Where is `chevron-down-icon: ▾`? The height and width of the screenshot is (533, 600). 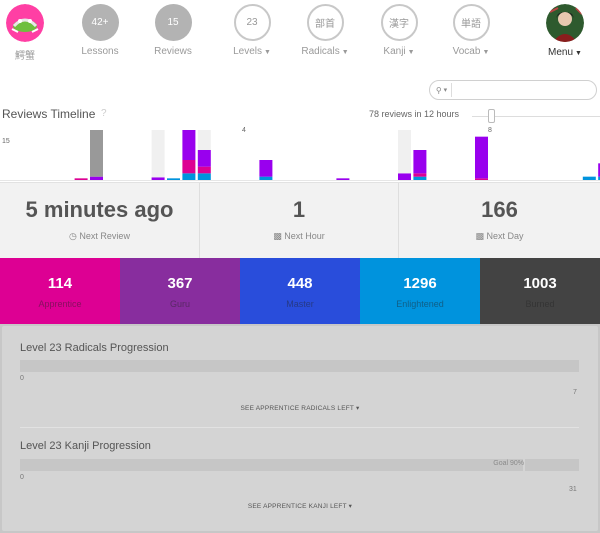
chevron-down-icon: ▾ is located at coordinates (350, 506).